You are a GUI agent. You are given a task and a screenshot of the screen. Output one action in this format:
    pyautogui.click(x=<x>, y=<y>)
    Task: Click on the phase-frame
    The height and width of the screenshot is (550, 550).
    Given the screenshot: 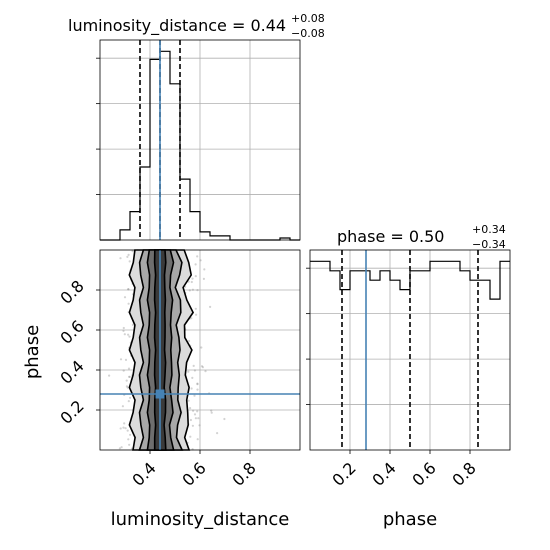 What is the action you would take?
    pyautogui.click(x=410, y=350)
    